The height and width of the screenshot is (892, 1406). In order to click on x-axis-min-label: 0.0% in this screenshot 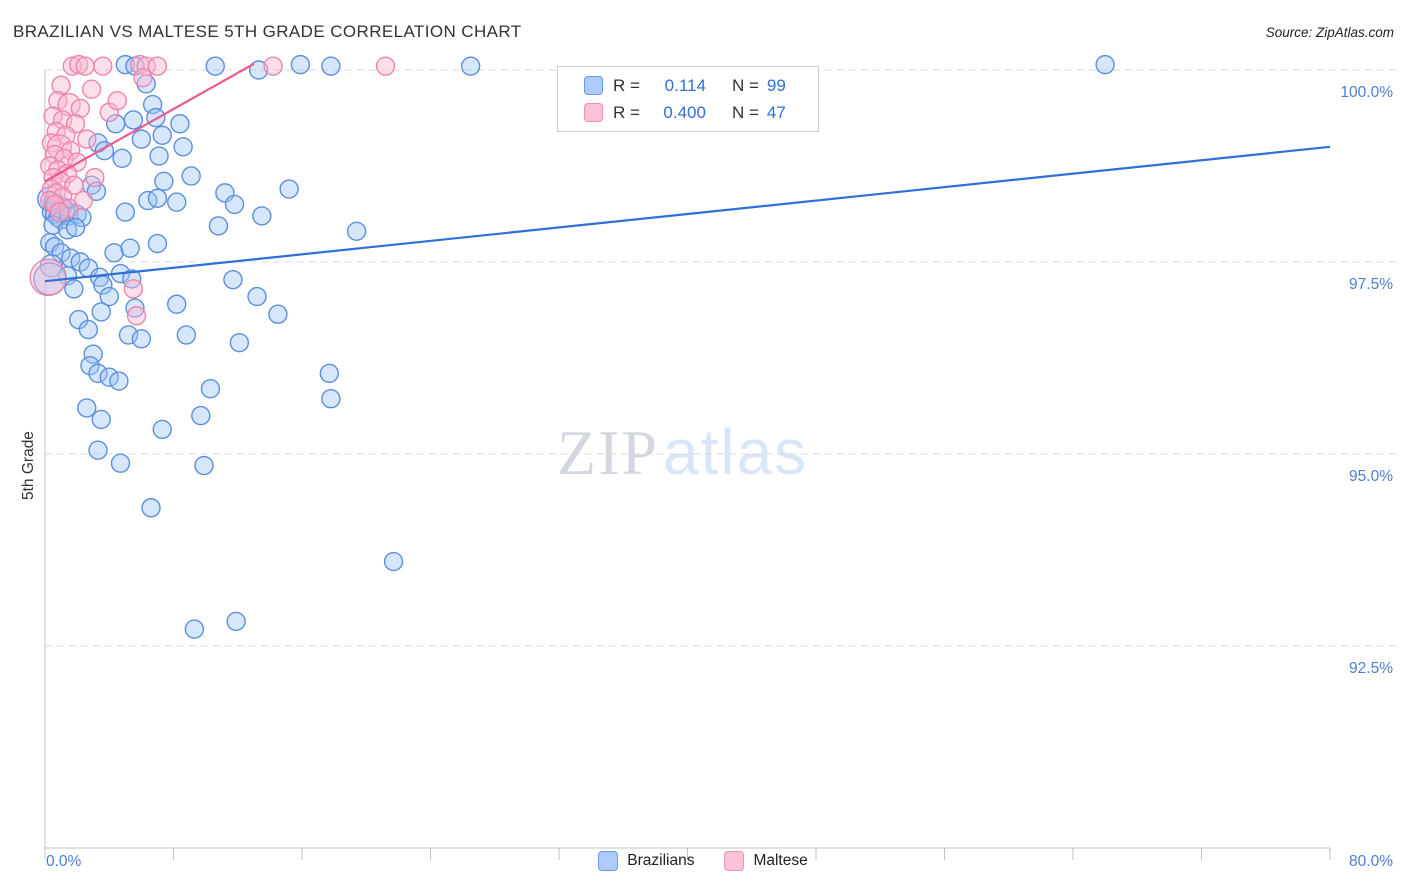, I will do `click(64, 861)`.